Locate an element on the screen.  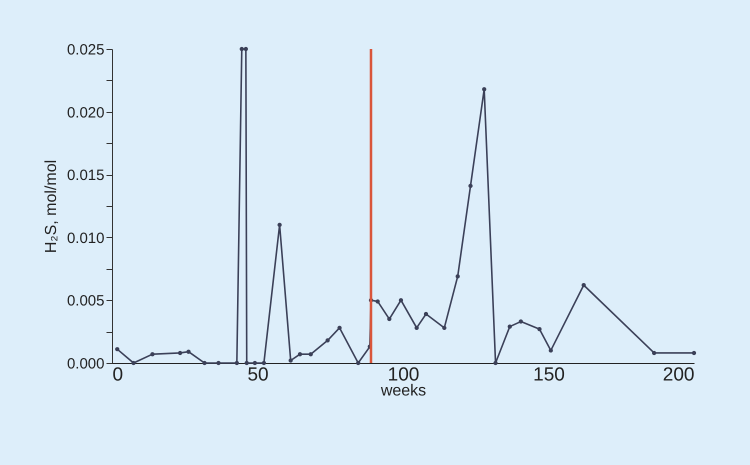
y-tick-label: 0.000 is located at coordinates (85, 364).